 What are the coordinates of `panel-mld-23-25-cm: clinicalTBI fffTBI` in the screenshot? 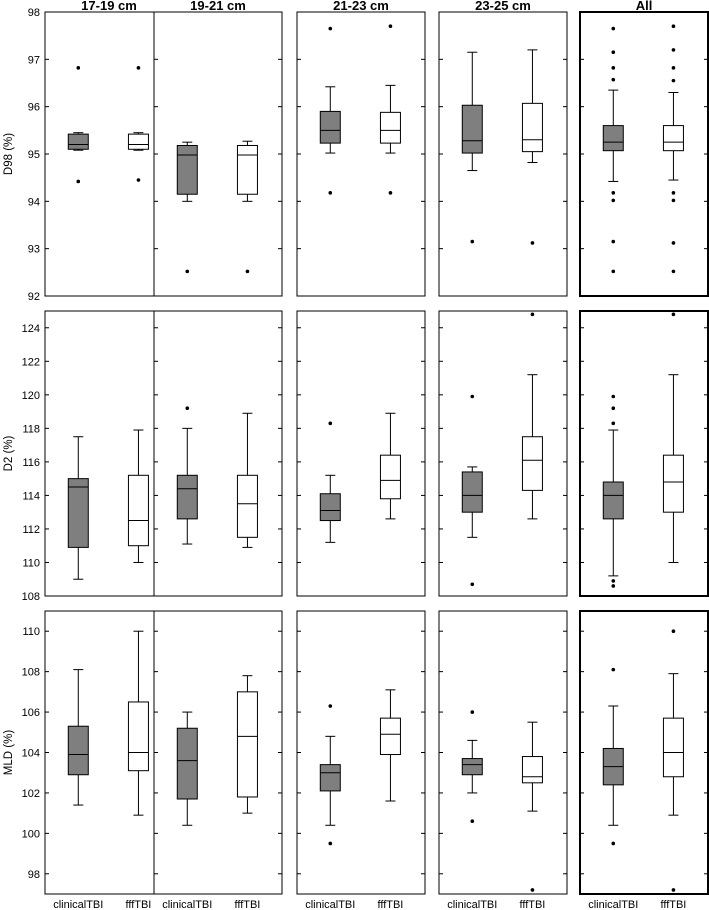 It's located at (503, 760).